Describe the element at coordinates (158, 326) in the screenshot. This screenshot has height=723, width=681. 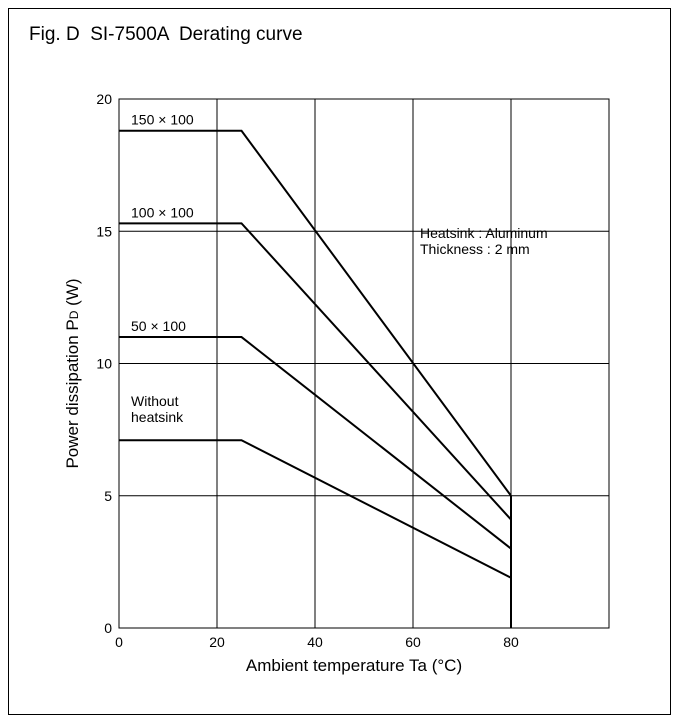
I see `series-label: 50 × 100` at that location.